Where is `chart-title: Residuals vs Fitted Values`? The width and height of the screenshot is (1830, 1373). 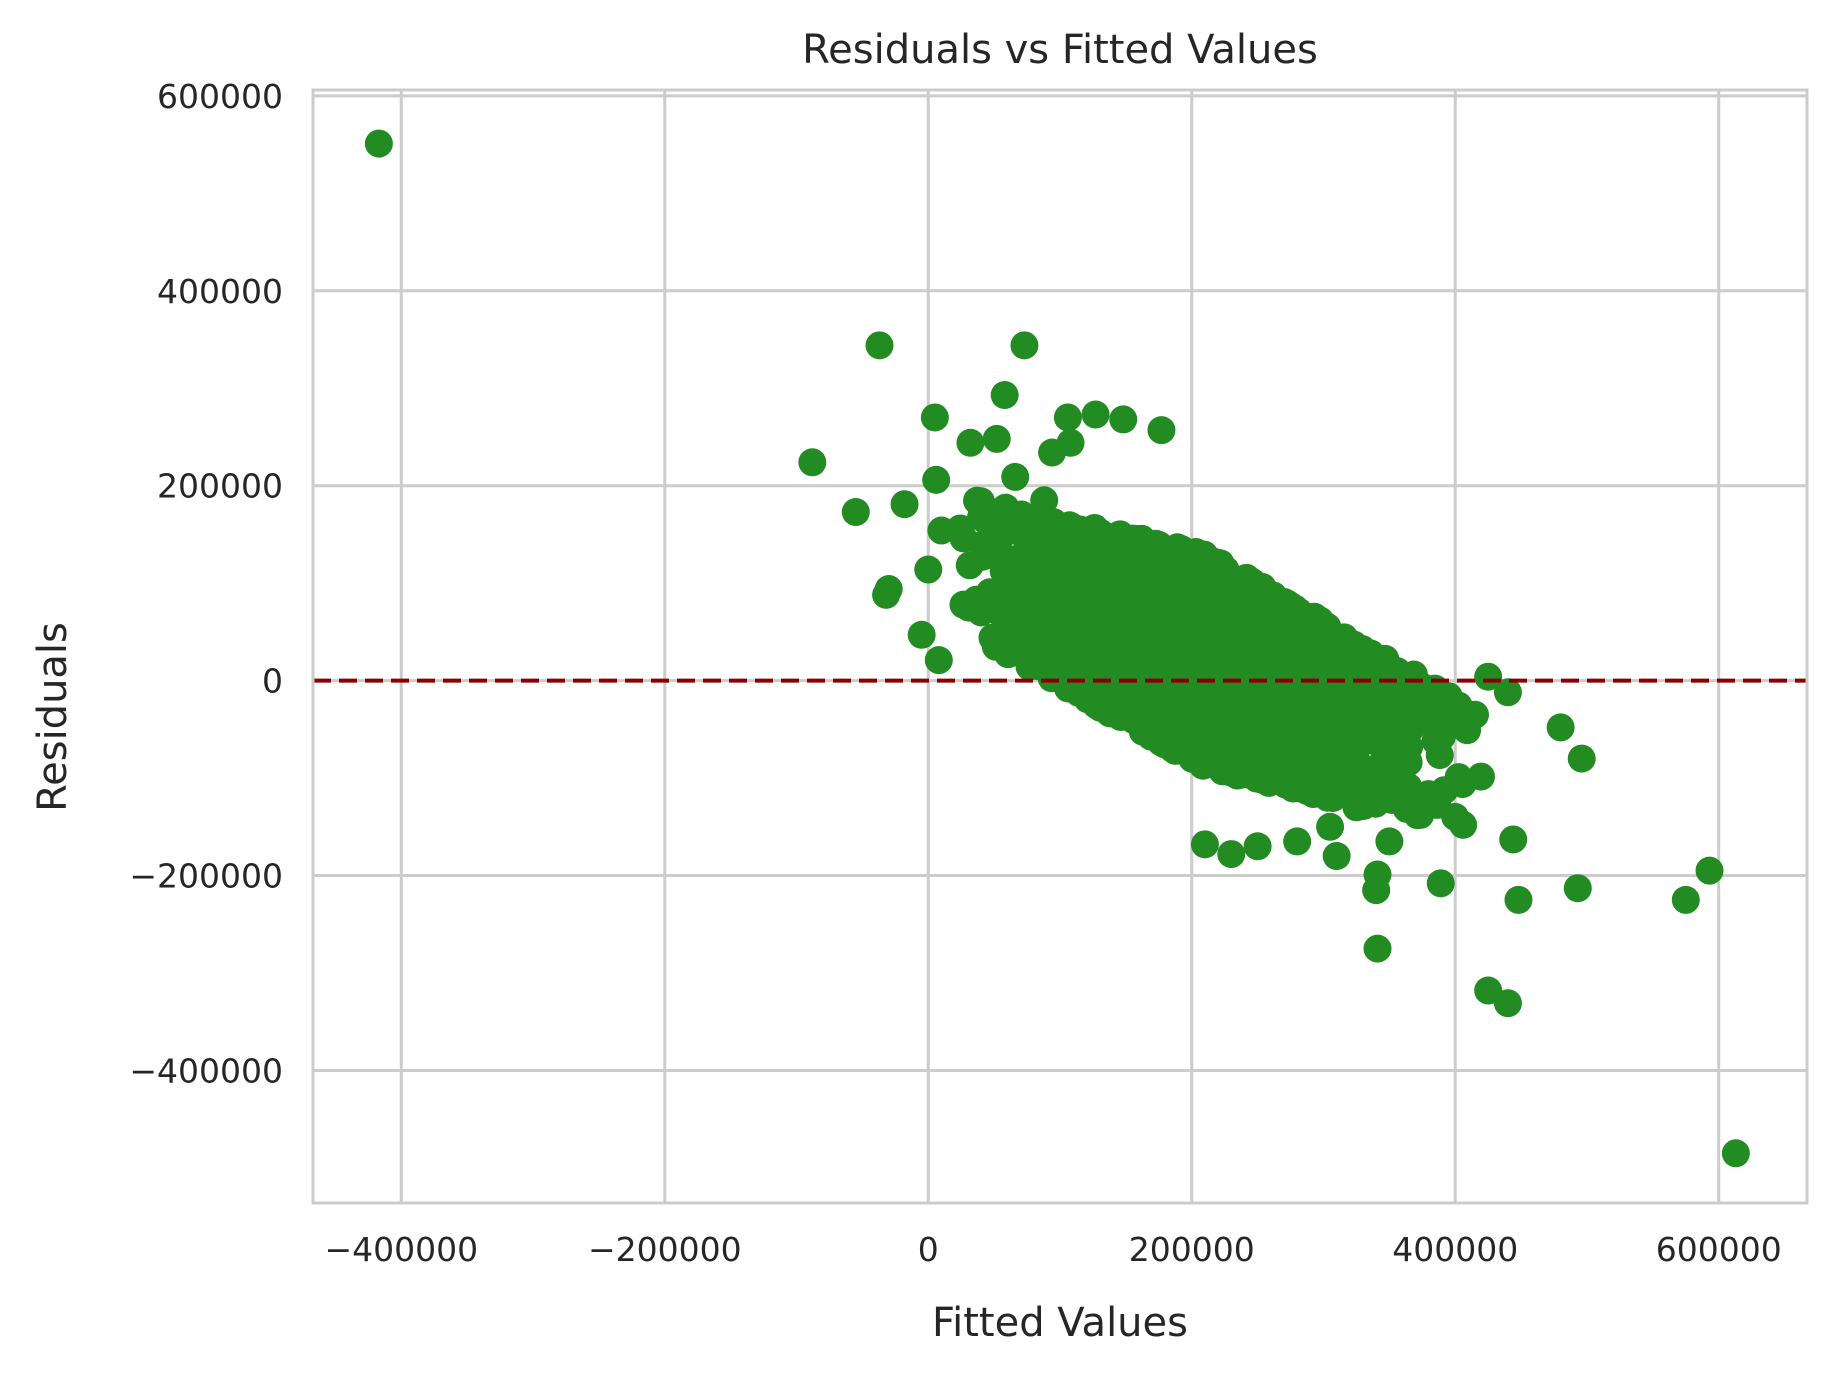
chart-title: Residuals vs Fitted Values is located at coordinates (1060, 50).